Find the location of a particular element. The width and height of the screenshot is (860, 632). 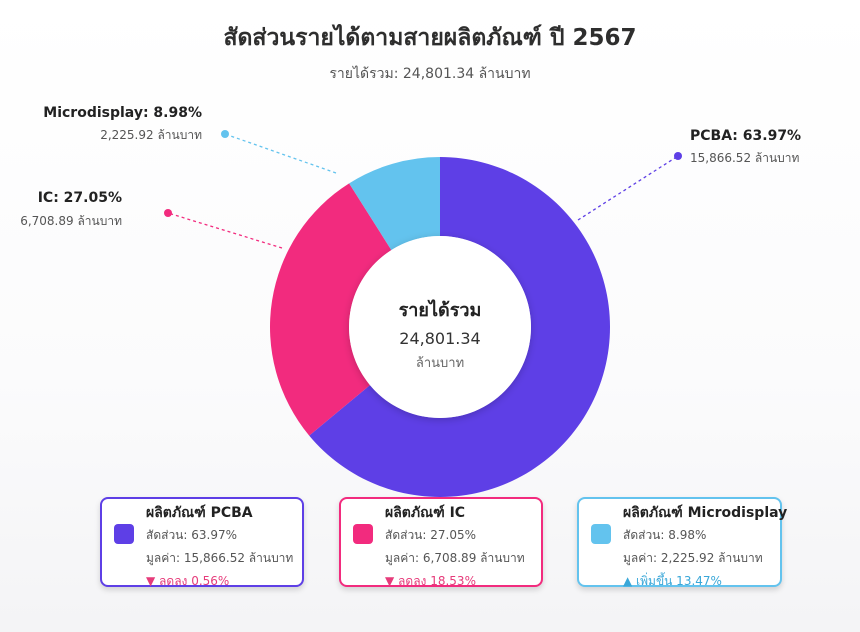

donut-hole is located at coordinates (440, 327).